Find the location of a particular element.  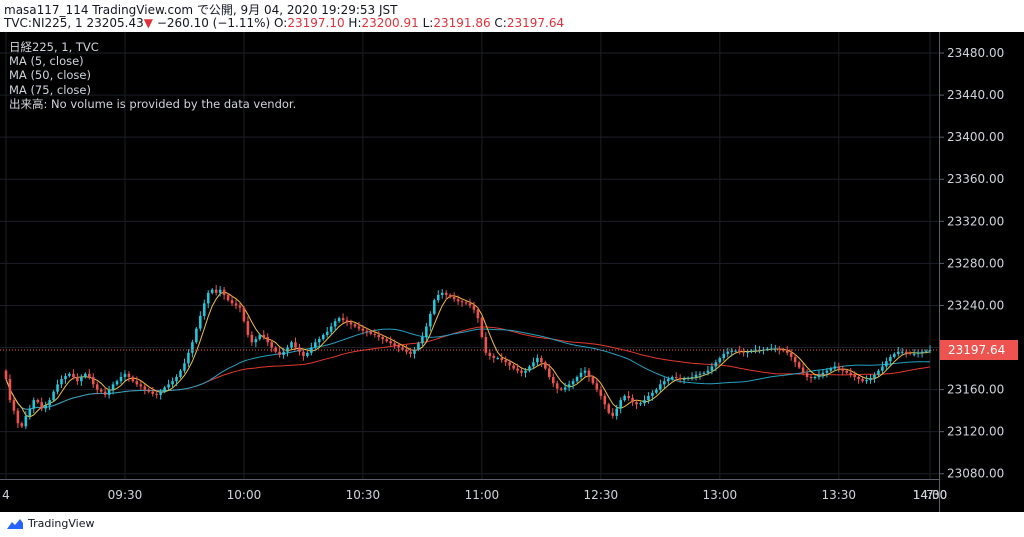

x-tick-label: 13:00 is located at coordinates (720, 495).